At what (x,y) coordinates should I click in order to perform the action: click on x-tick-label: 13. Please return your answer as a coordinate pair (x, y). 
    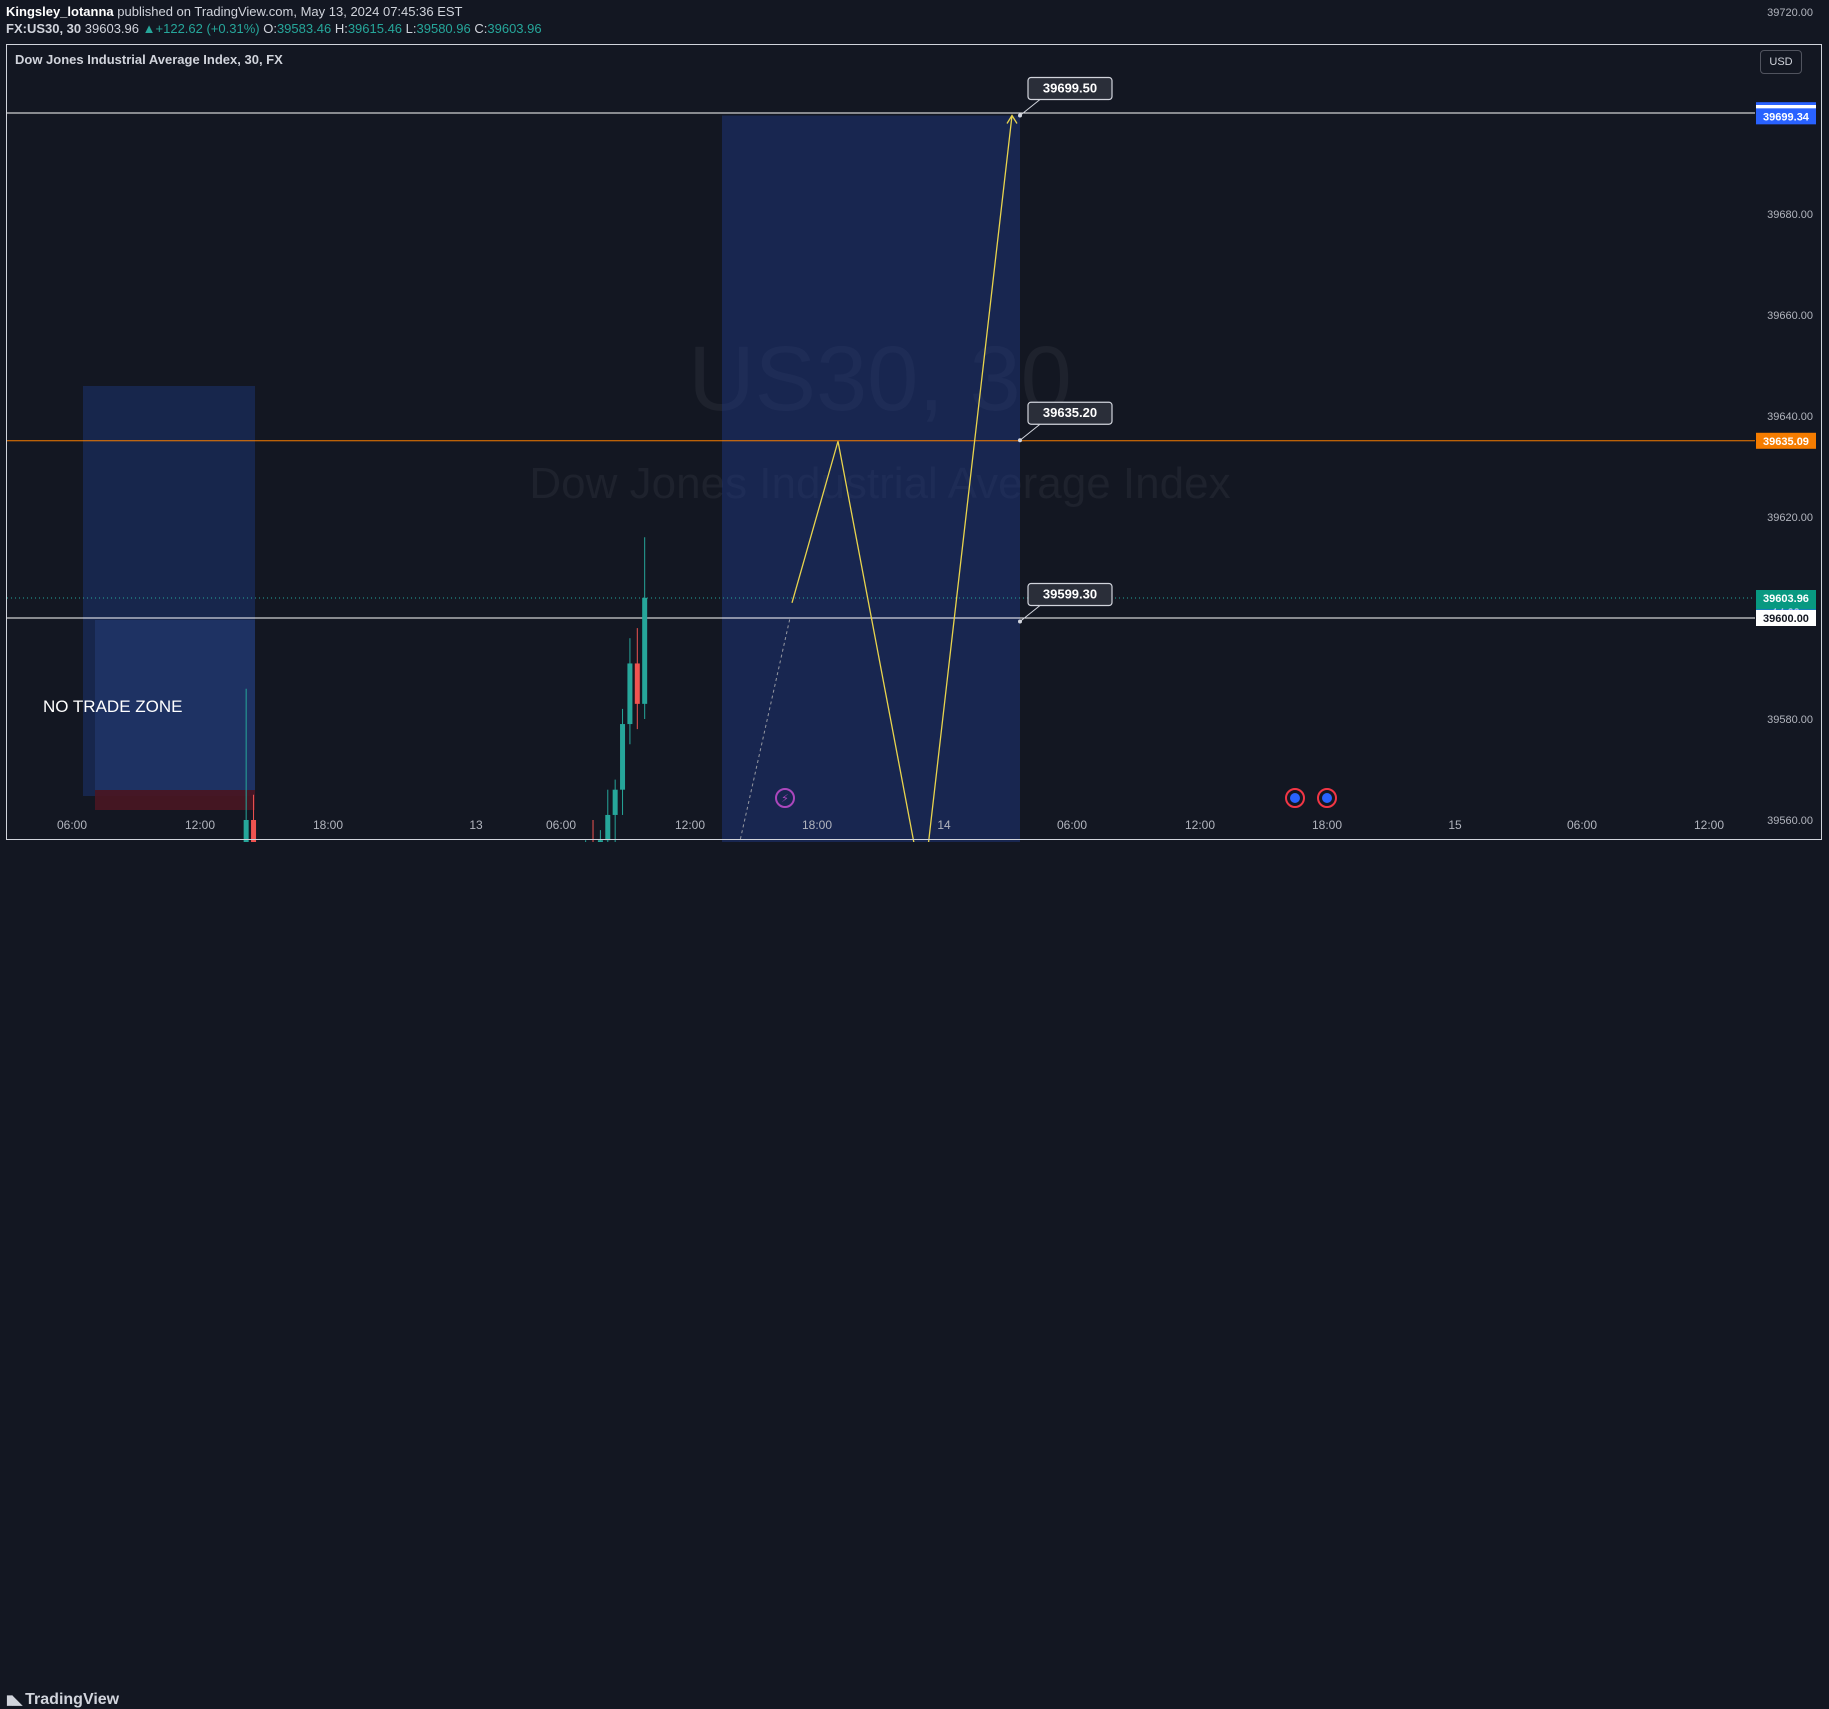
    Looking at the image, I should click on (476, 825).